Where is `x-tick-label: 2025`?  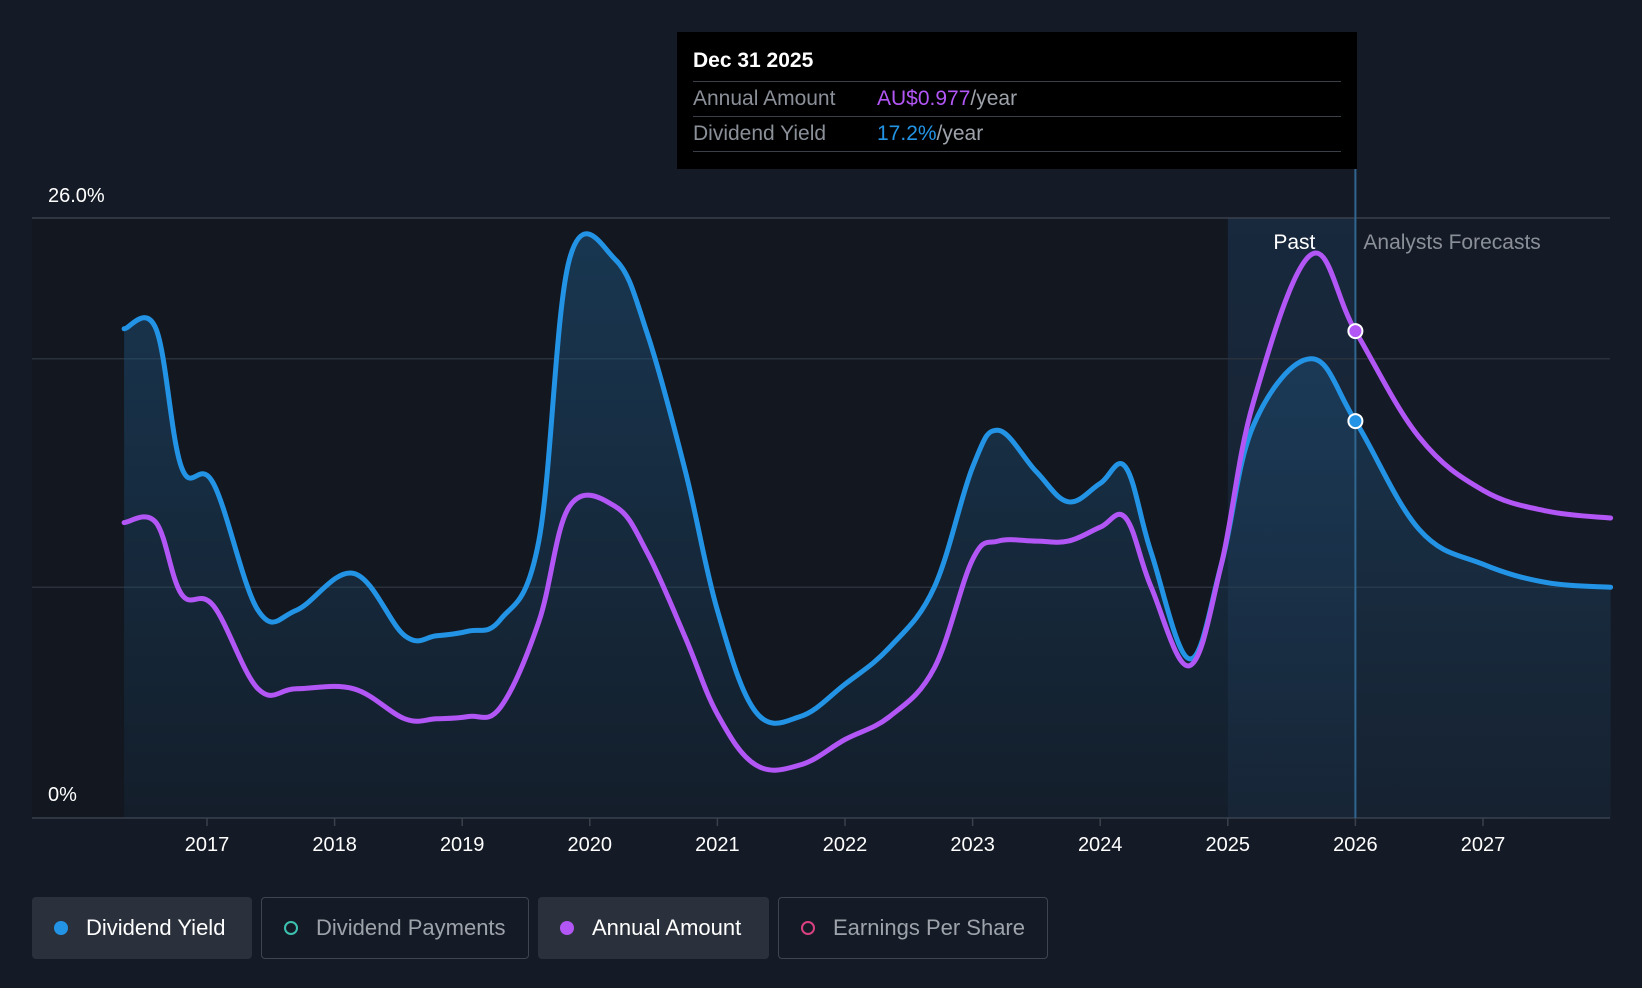 x-tick-label: 2025 is located at coordinates (1228, 845).